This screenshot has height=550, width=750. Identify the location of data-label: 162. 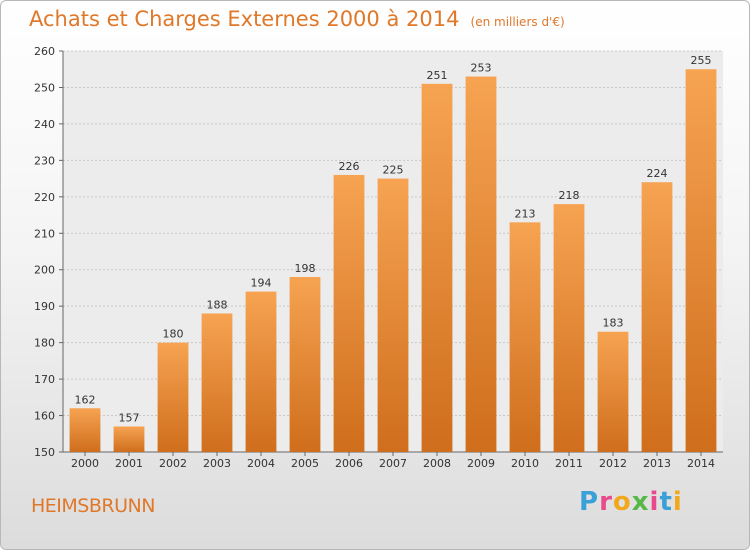
(85, 399).